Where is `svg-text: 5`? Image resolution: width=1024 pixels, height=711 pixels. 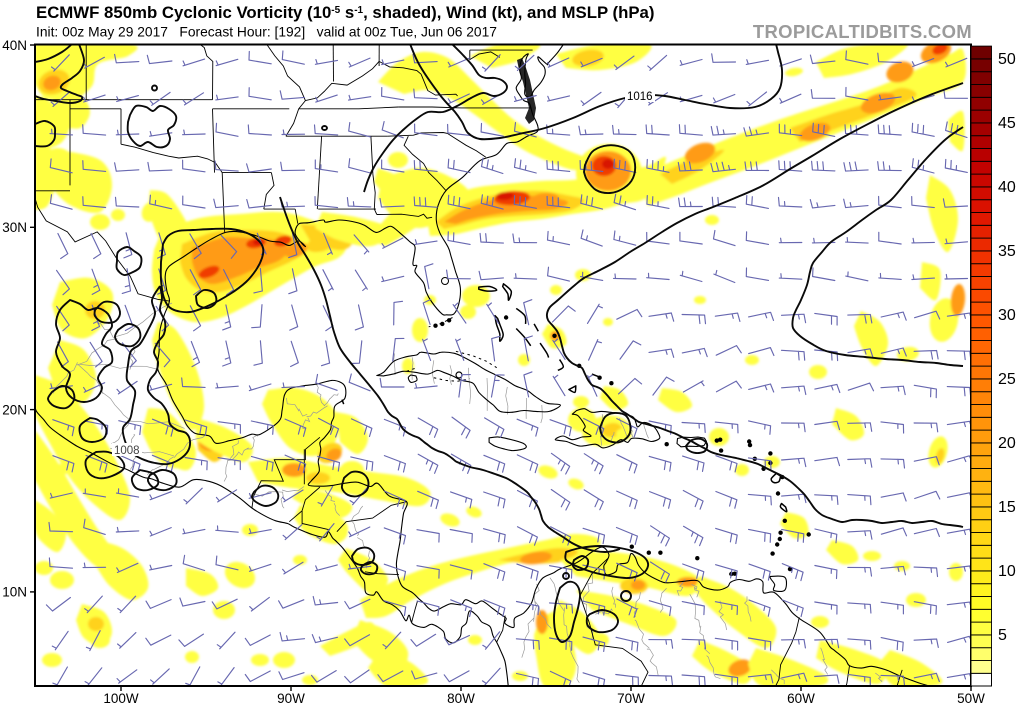 svg-text: 5 is located at coordinates (1002, 635).